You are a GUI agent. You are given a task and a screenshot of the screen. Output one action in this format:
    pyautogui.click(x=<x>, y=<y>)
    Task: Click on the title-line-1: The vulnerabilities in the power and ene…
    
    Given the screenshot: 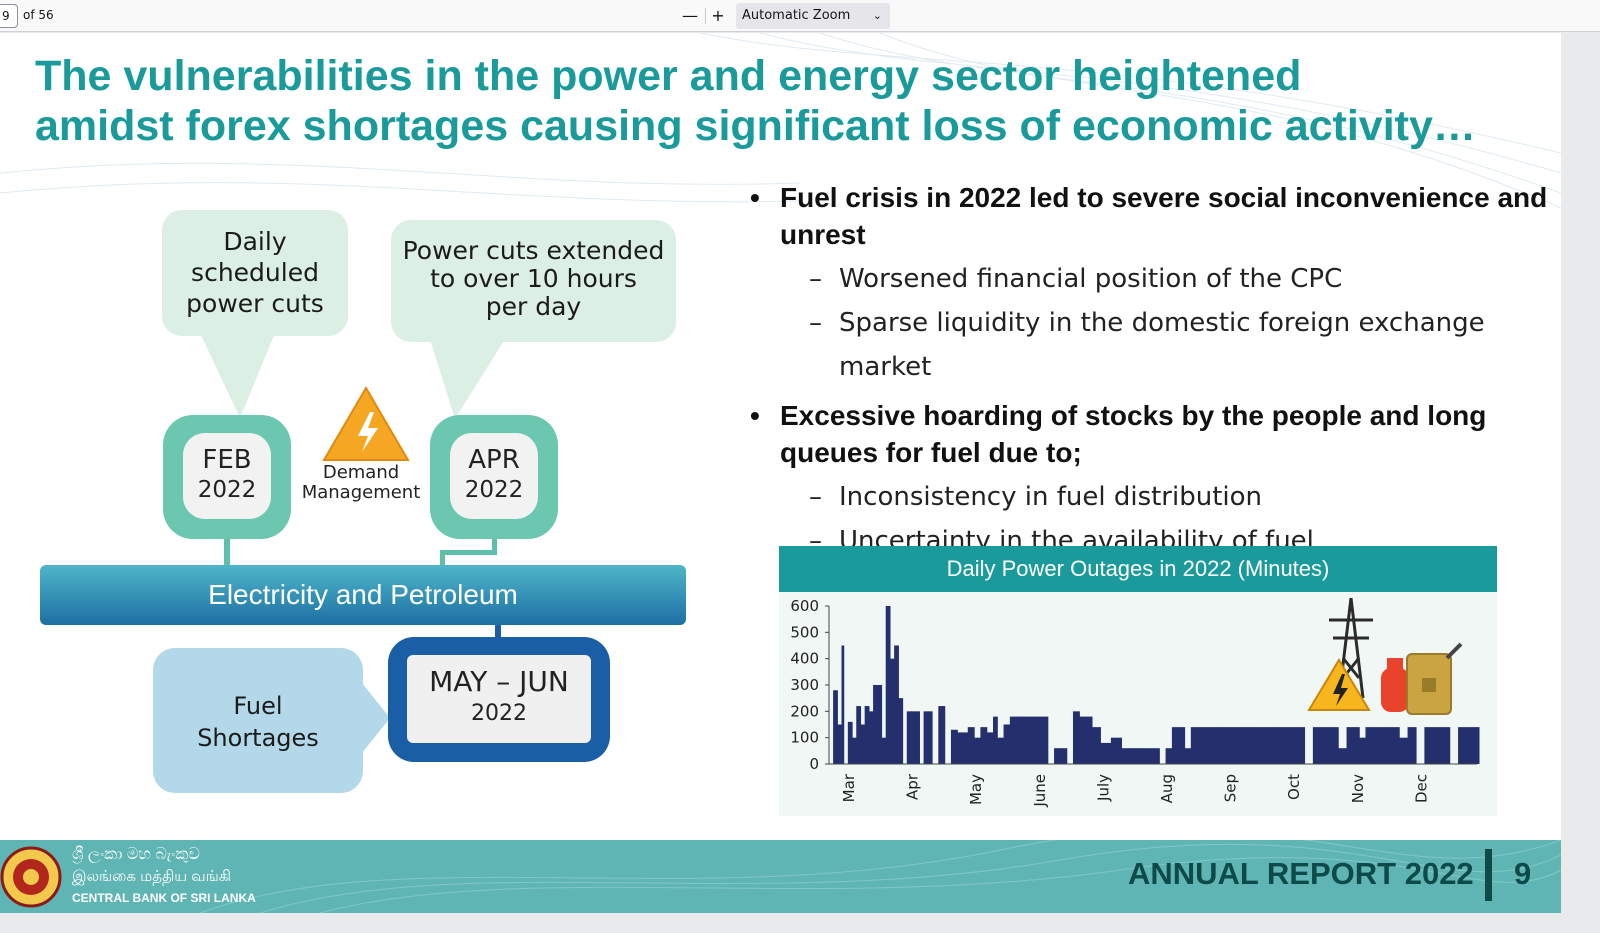 What is the action you would take?
    pyautogui.click(x=668, y=76)
    